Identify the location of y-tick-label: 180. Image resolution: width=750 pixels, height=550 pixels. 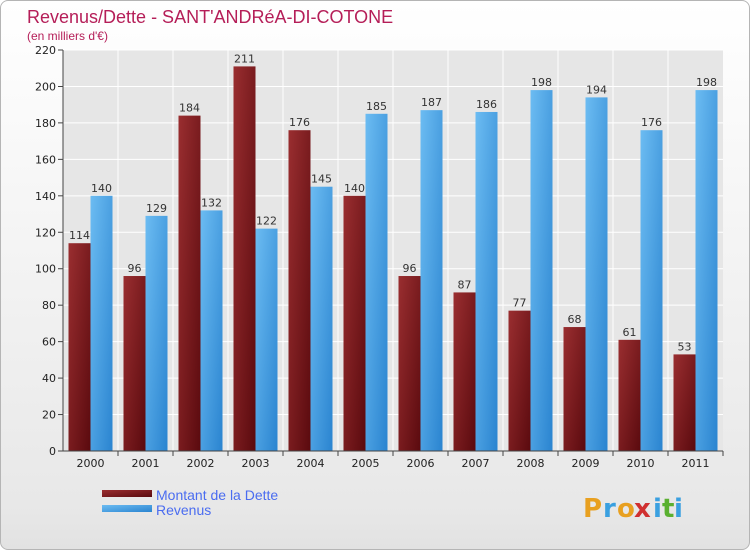
(45, 123).